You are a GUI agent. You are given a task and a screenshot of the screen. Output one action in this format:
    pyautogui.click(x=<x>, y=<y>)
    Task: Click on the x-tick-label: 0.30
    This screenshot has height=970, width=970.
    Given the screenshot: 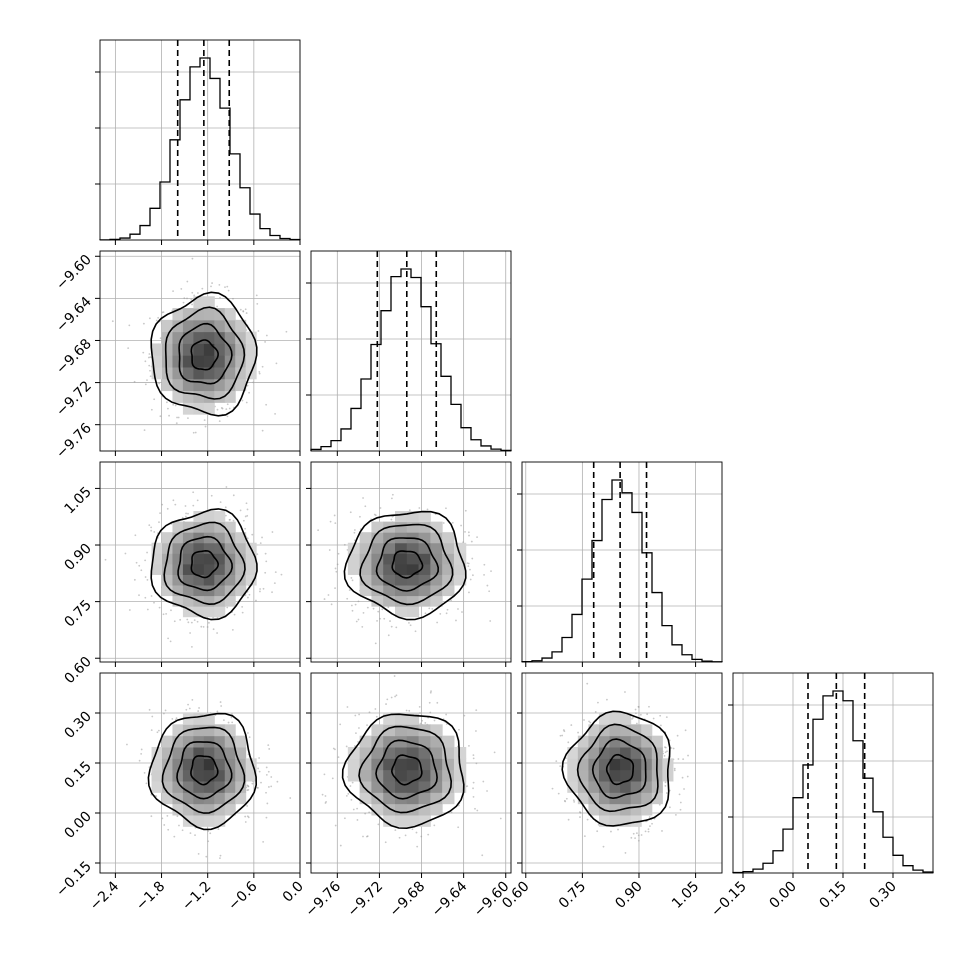 What is the action you would take?
    pyautogui.click(x=882, y=895)
    